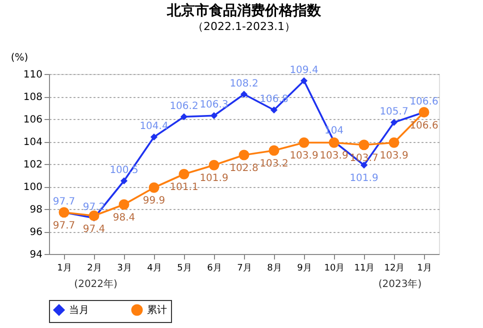  I want to click on x-tick-label: 4月, so click(154, 269).